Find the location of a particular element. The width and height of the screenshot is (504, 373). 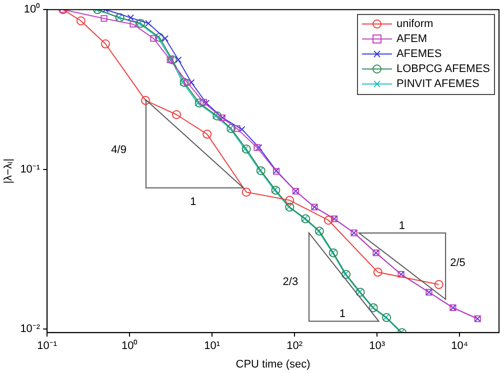

y-tick-label: 10⁻¹ is located at coordinates (30, 169).